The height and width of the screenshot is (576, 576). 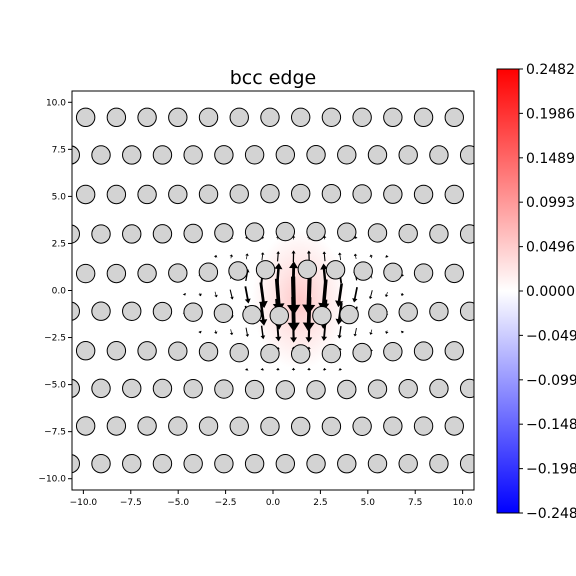 I want to click on x-tick-label: 5.0, so click(x=368, y=503).